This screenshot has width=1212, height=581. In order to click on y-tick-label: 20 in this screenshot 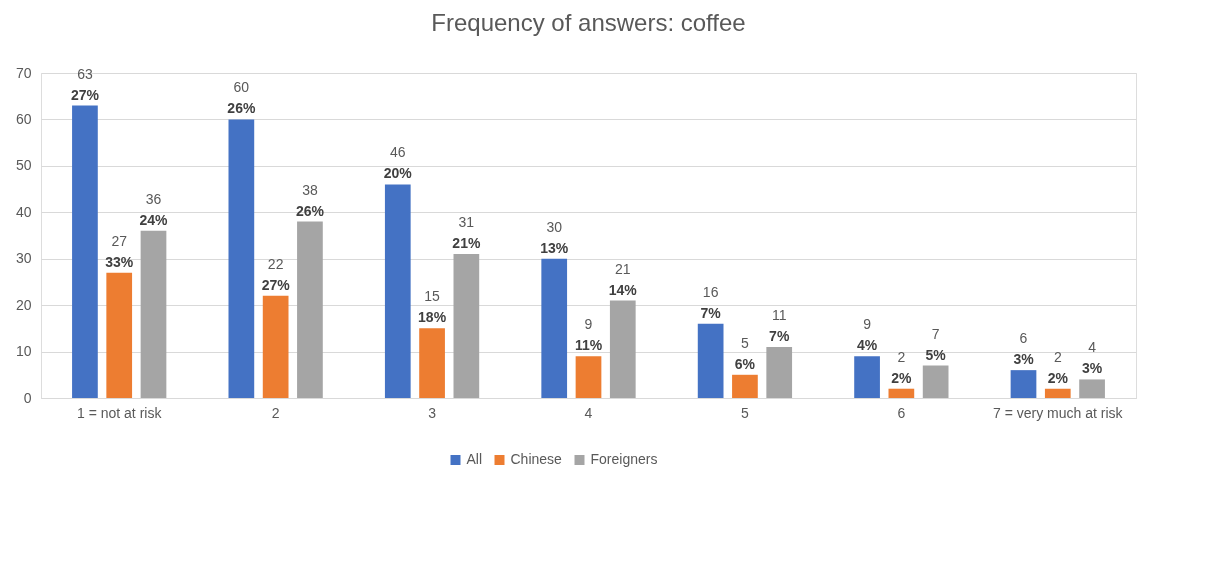, I will do `click(23, 304)`.